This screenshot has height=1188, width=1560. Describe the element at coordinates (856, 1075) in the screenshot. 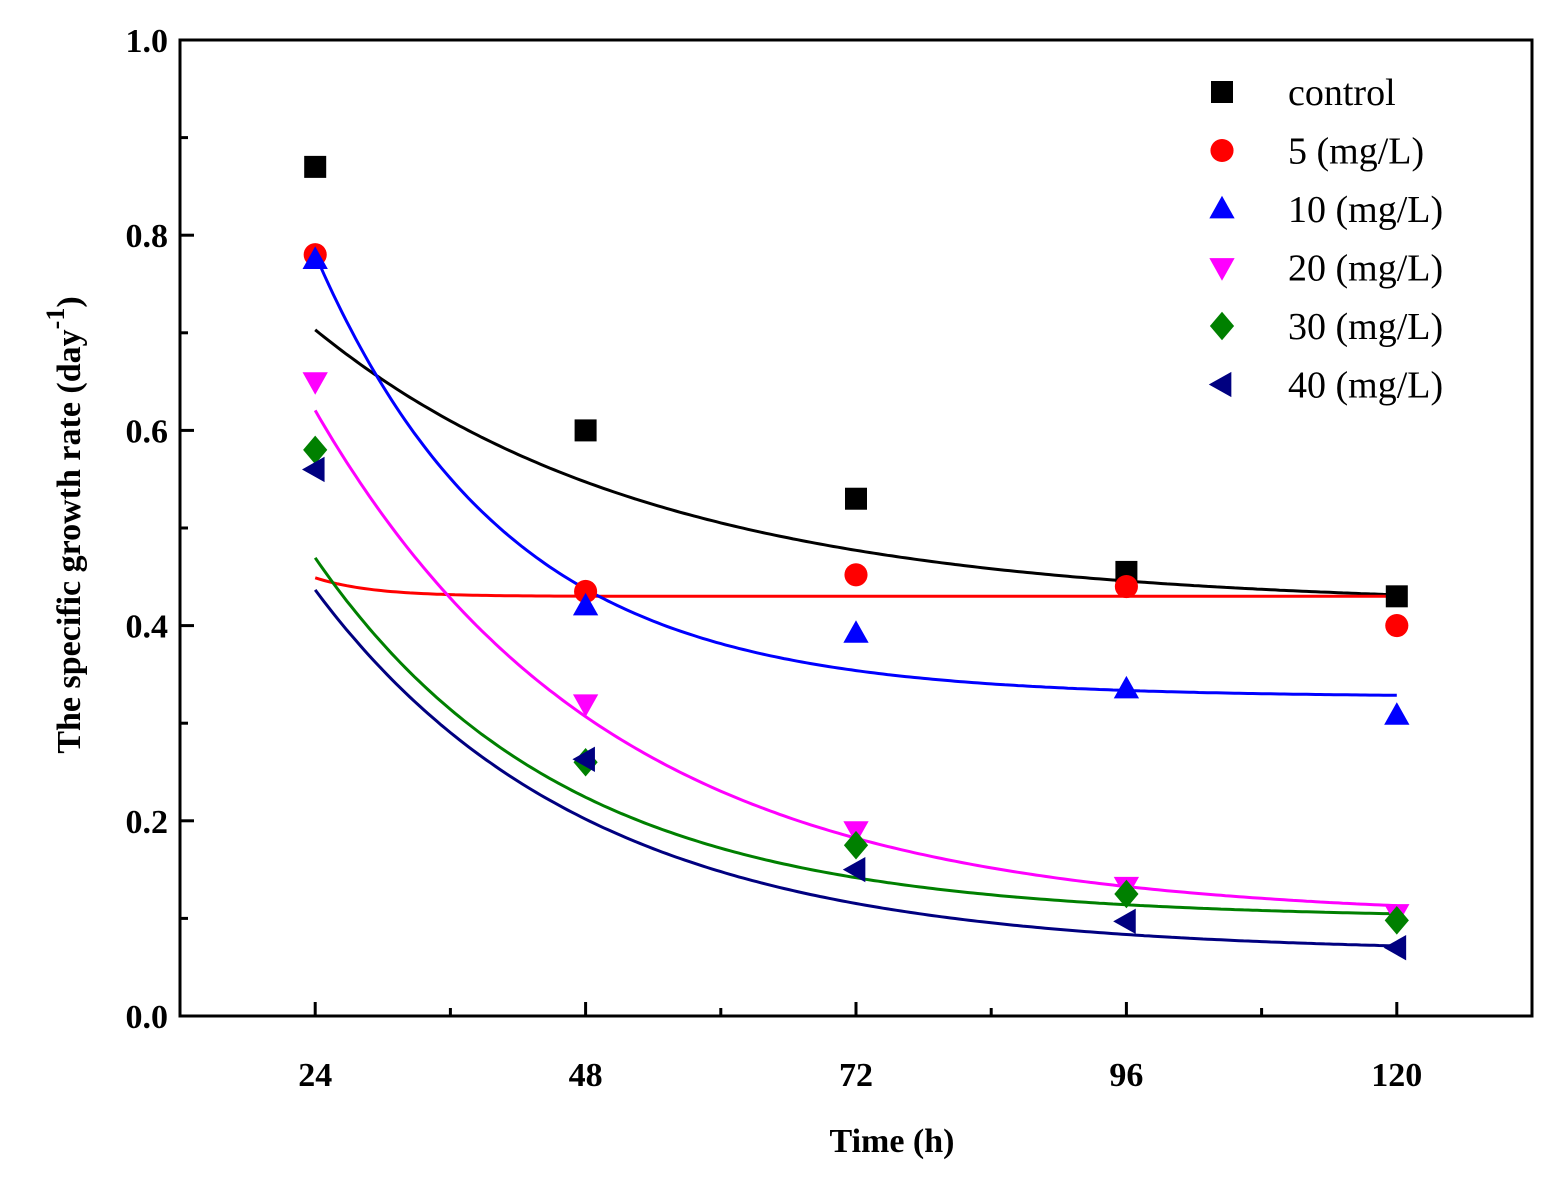

I see `x-tick-label: 72` at that location.